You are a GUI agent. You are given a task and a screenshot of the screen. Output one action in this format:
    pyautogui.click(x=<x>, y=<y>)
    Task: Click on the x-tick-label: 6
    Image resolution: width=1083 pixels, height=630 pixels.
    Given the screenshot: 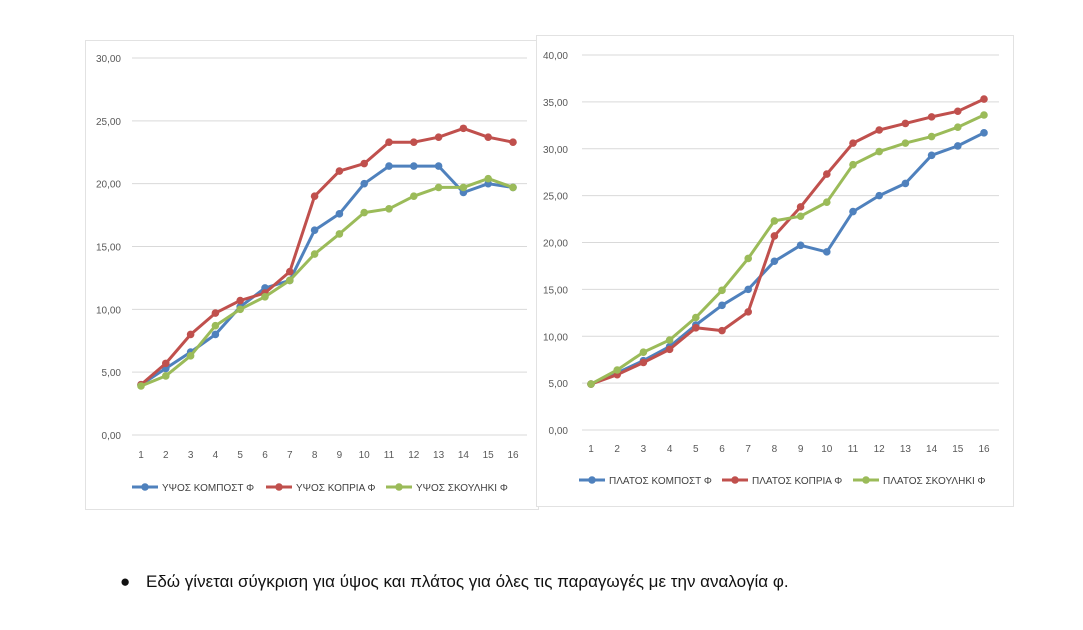 What is the action you would take?
    pyautogui.click(x=722, y=449)
    